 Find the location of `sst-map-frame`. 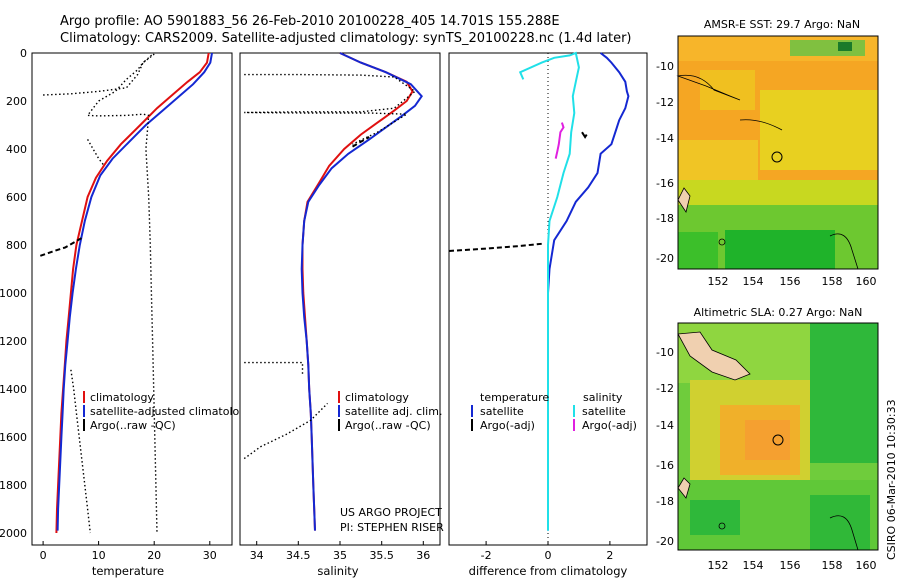

sst-map-frame is located at coordinates (778, 152).